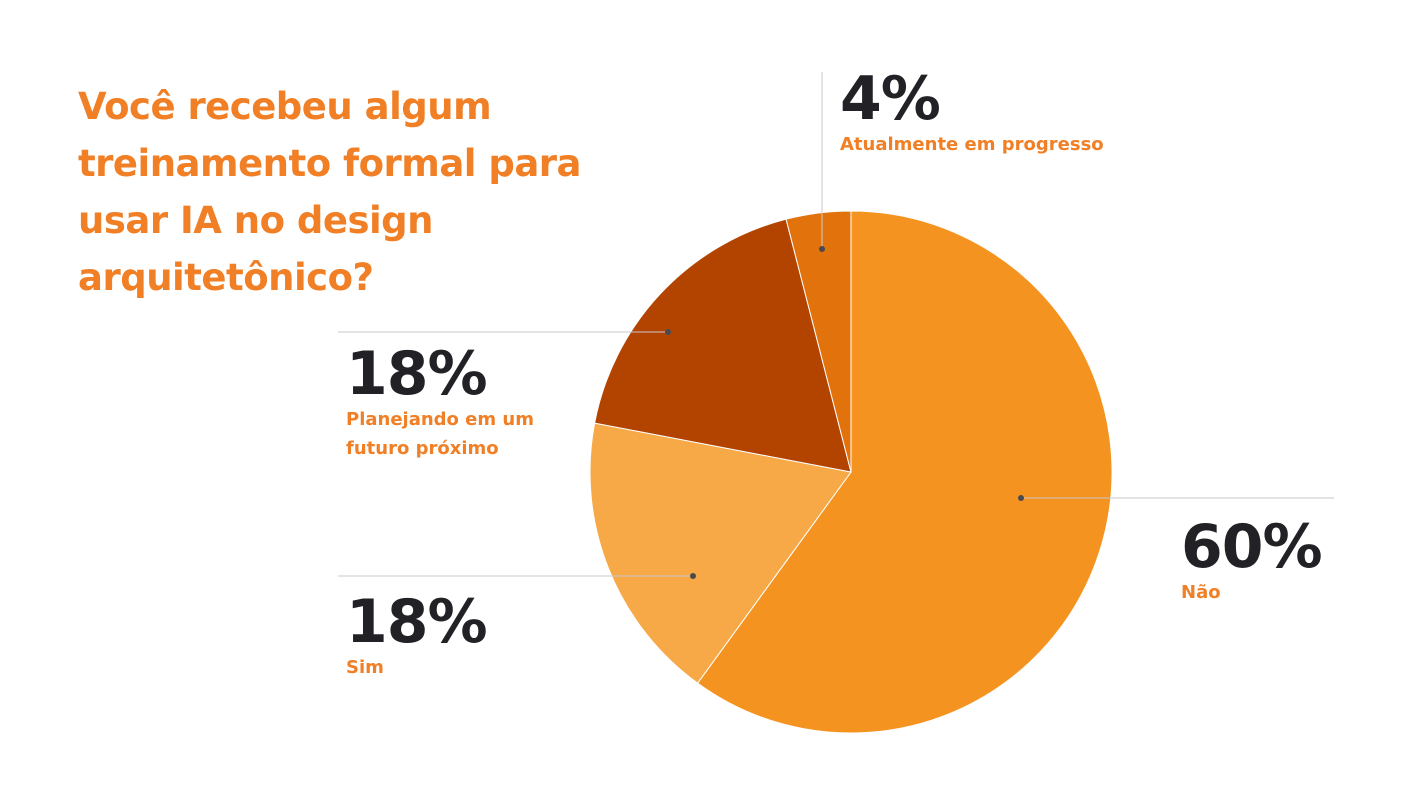 This screenshot has height=800, width=1410. What do you see at coordinates (668, 332) in the screenshot?
I see `leader-dot-planejando` at bounding box center [668, 332].